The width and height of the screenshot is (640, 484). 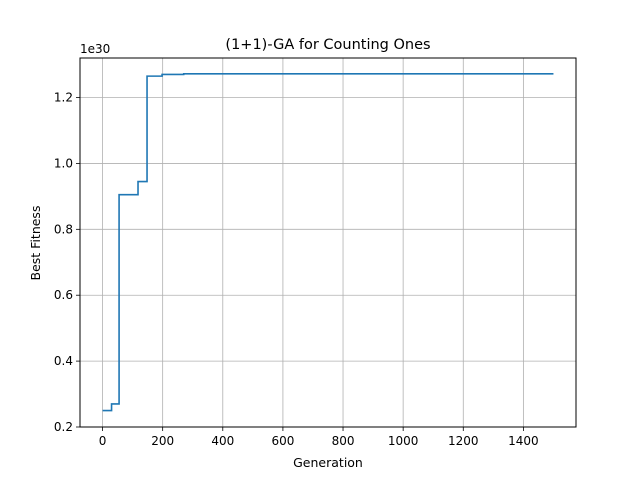 What do you see at coordinates (63, 295) in the screenshot?
I see `y-tick-label: 0.6` at bounding box center [63, 295].